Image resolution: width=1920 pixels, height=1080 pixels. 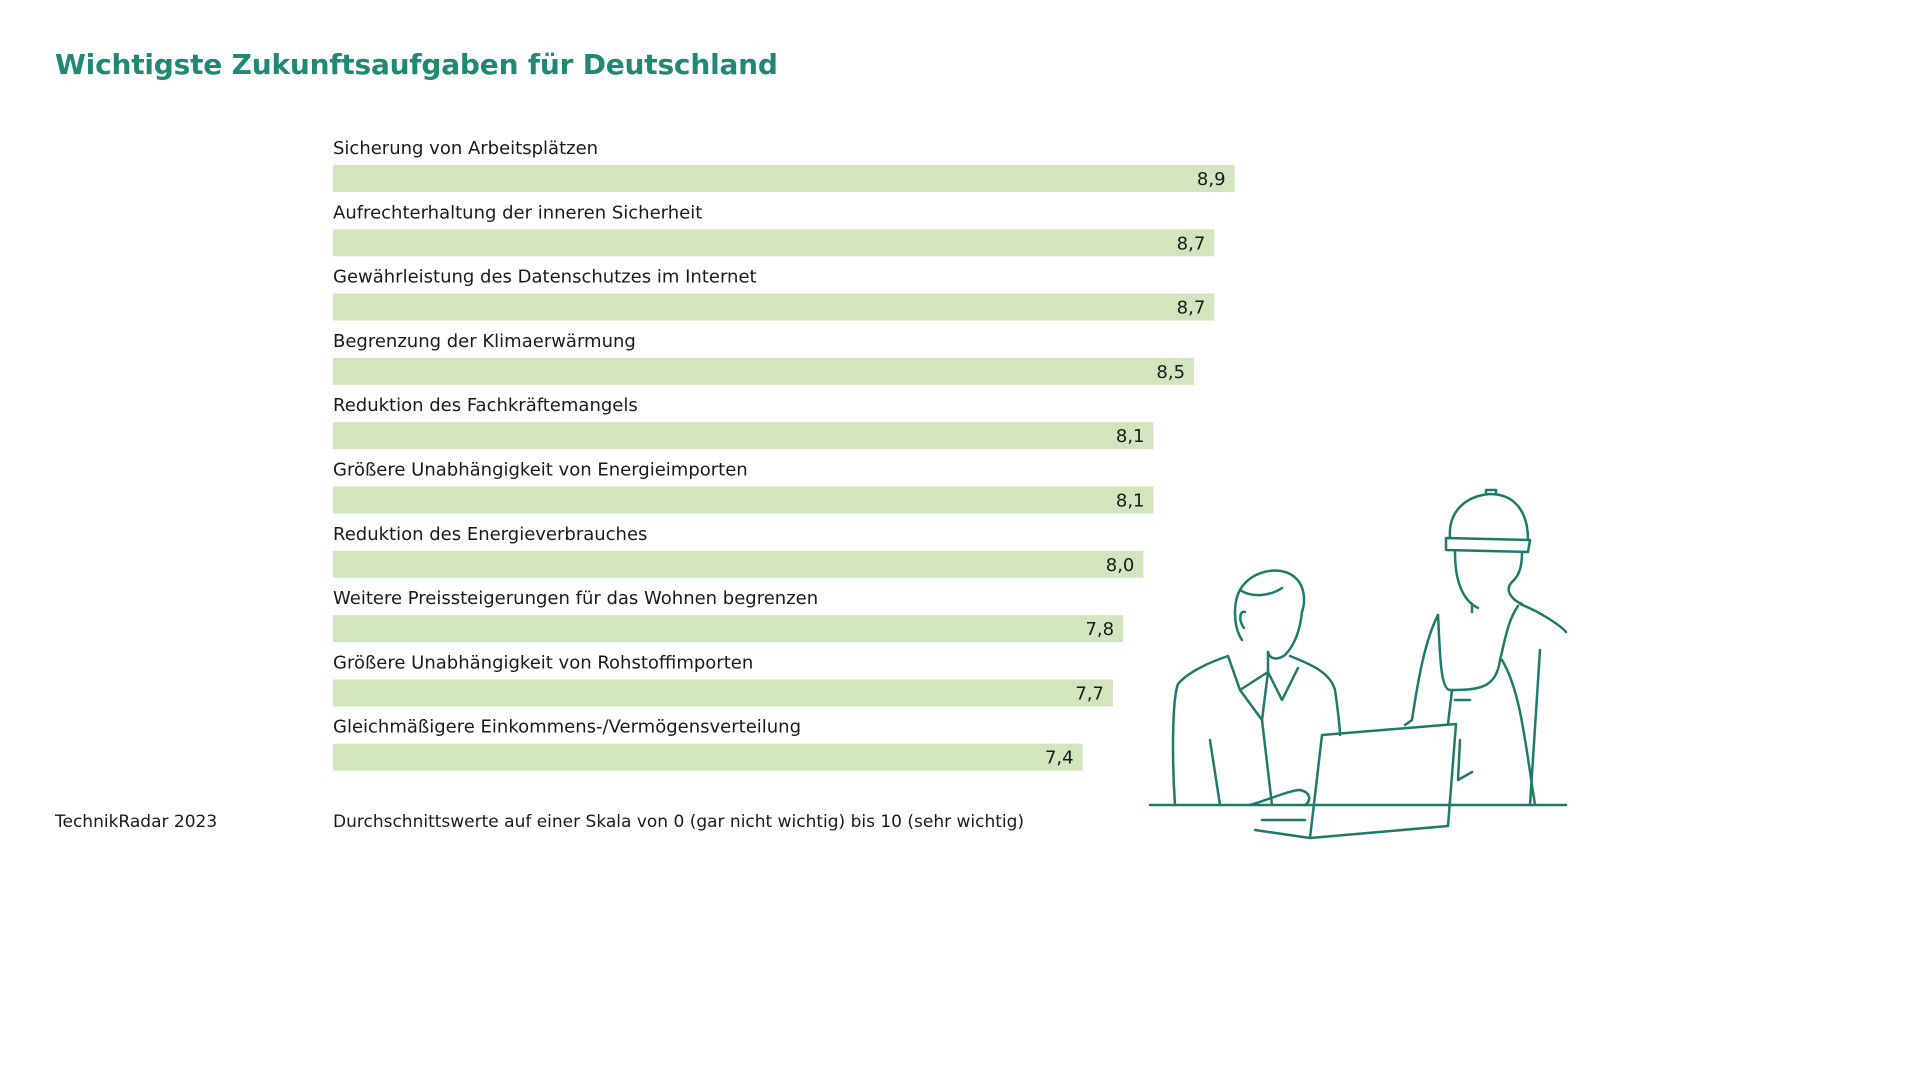 I want to click on value-label: 8,0, so click(x=1120, y=565).